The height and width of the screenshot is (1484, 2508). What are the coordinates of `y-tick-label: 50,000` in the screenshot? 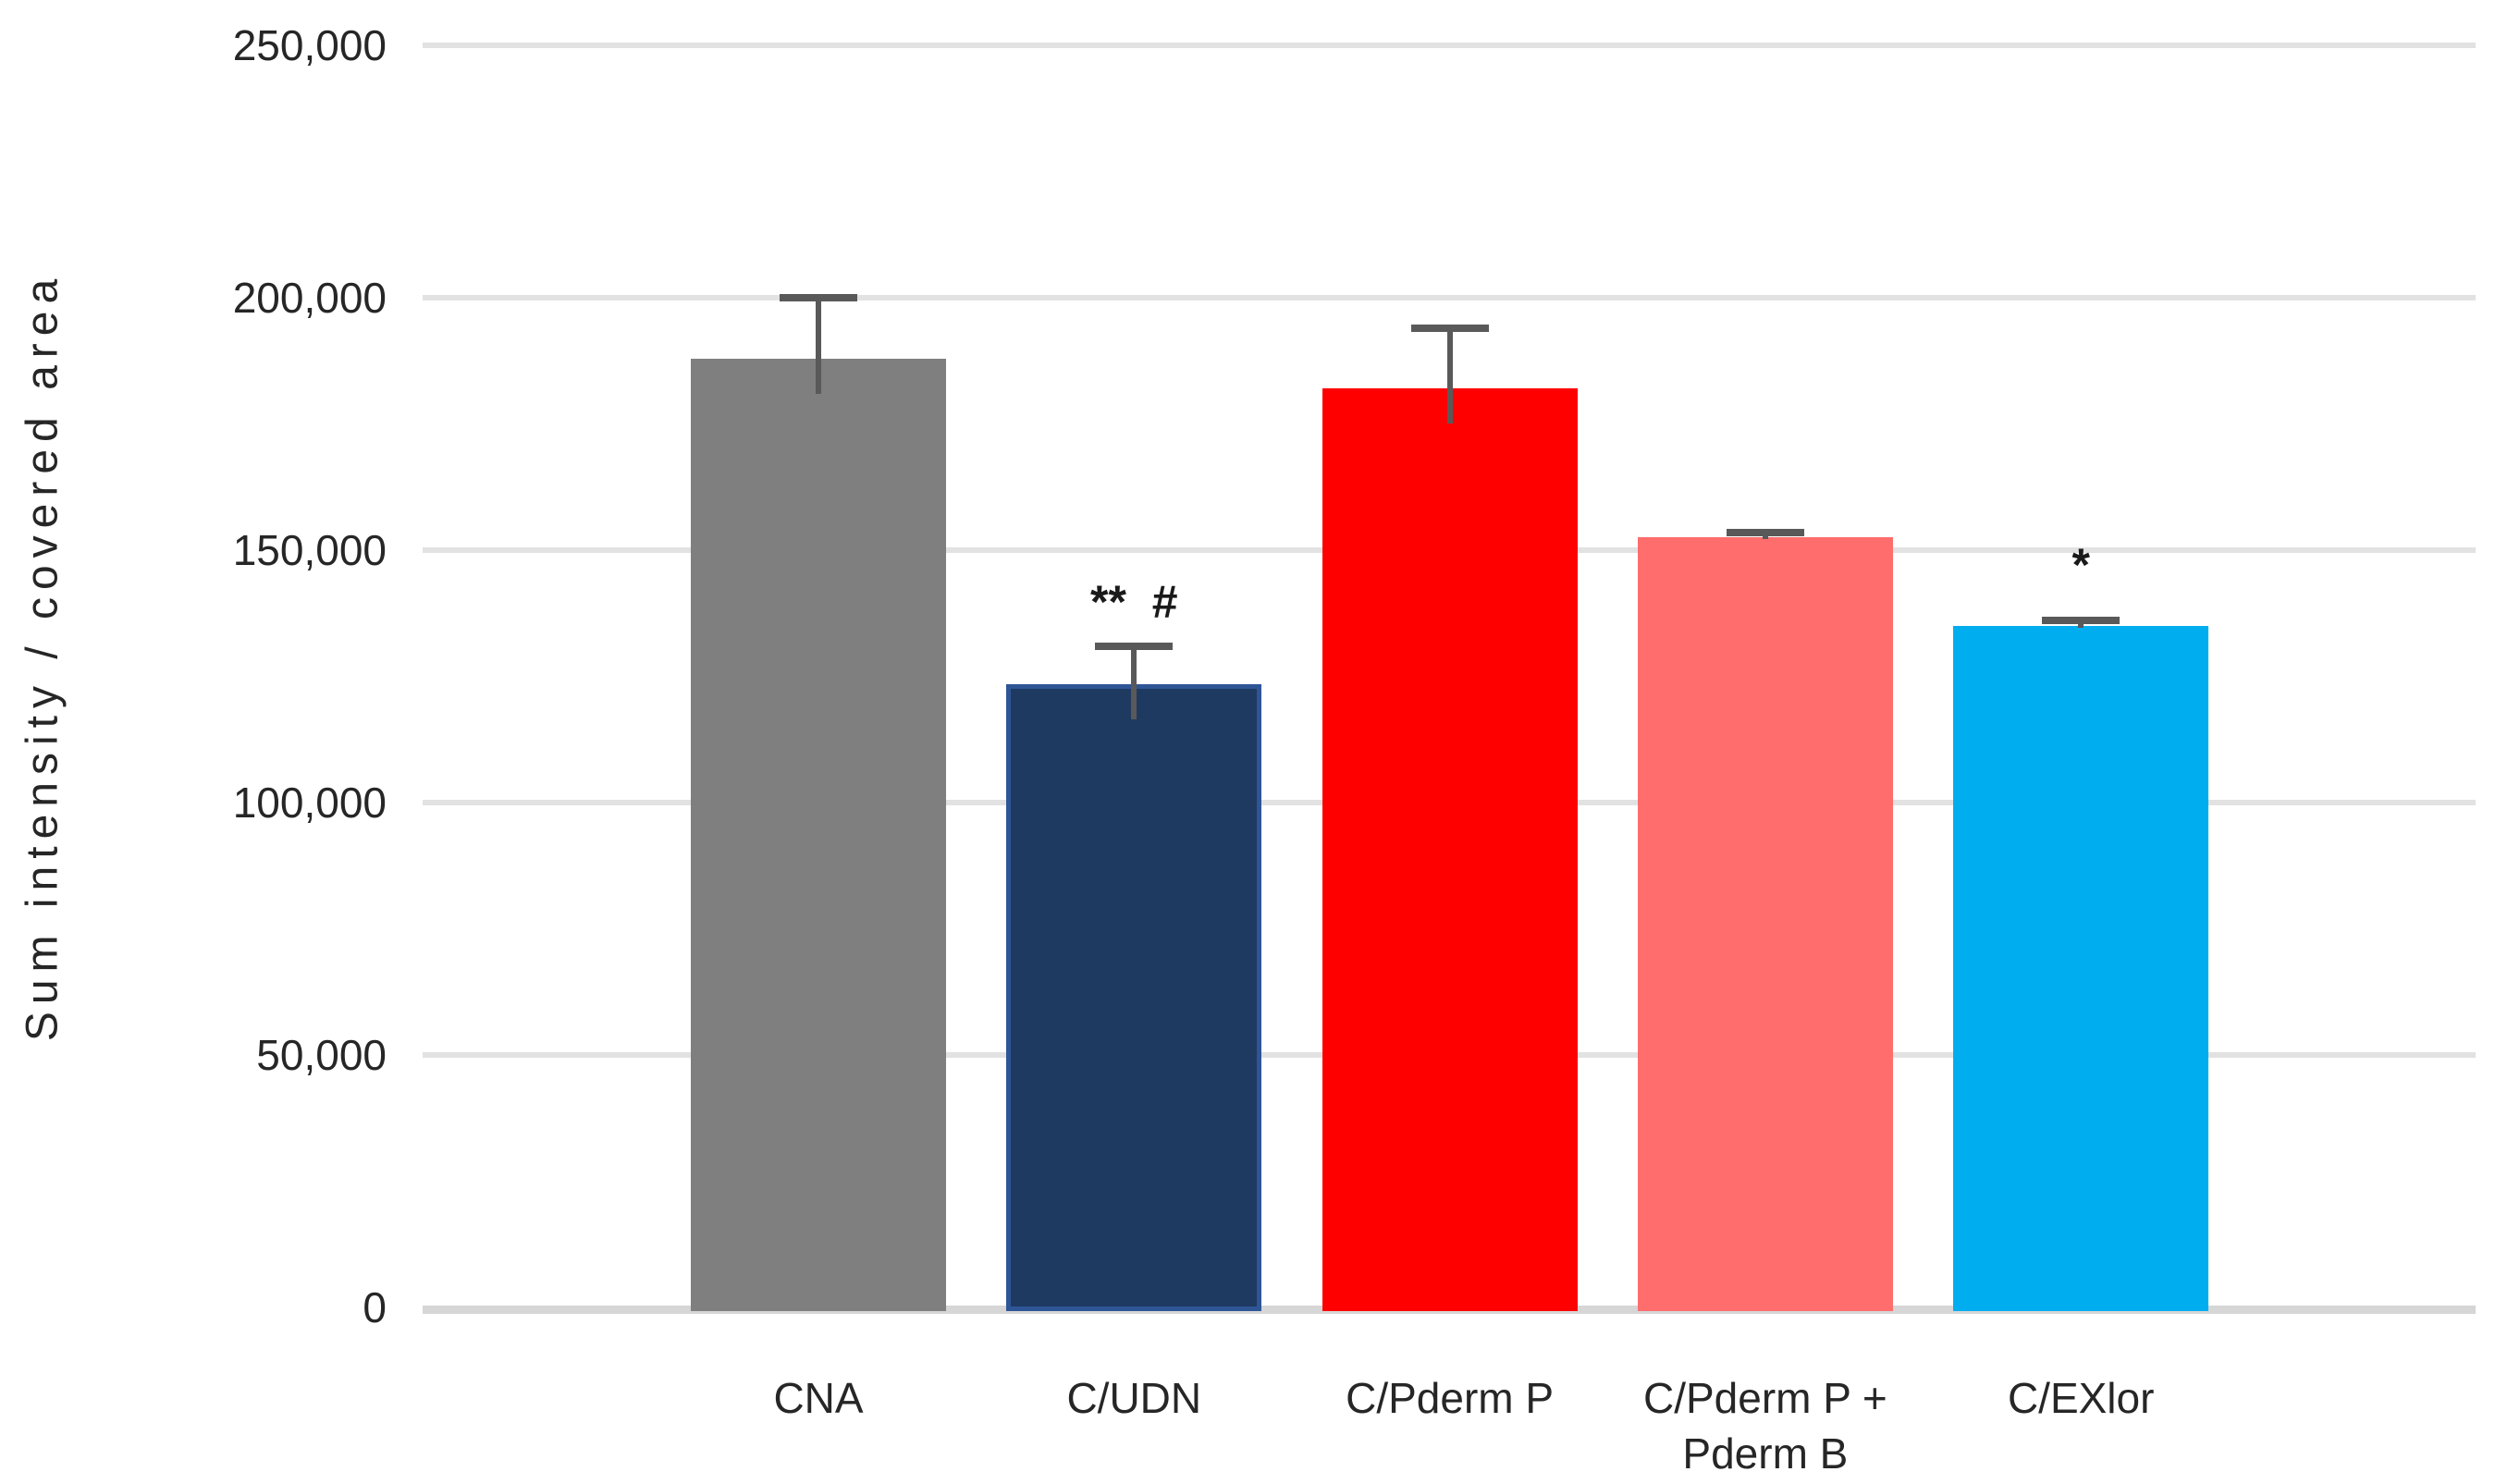 It's located at (321, 1055).